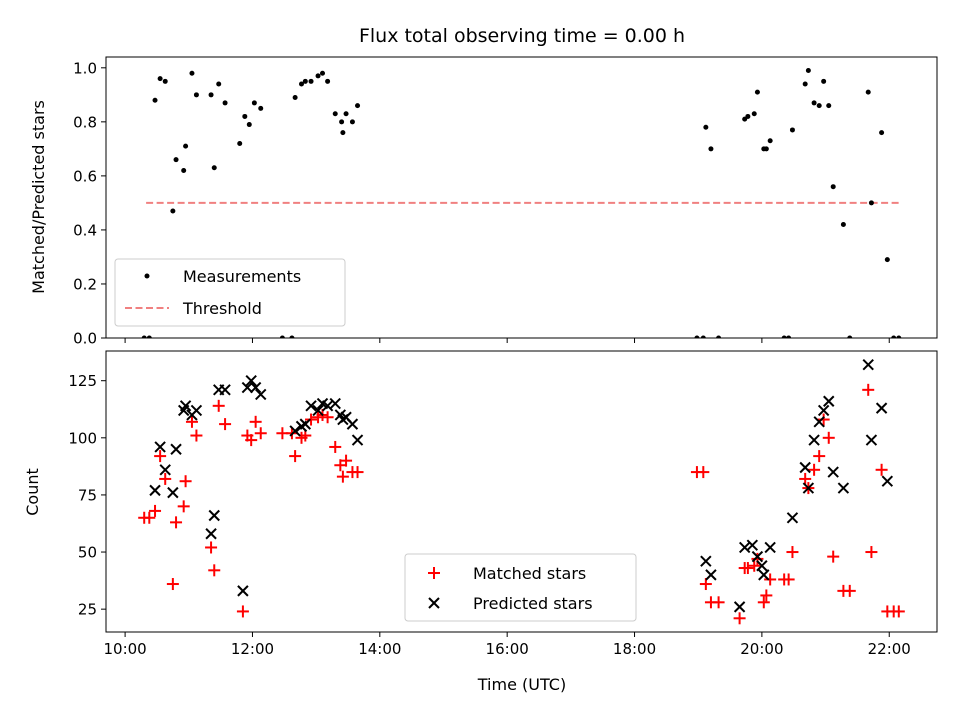  I want to click on legend-label-threshold: Threshold, so click(222, 308).